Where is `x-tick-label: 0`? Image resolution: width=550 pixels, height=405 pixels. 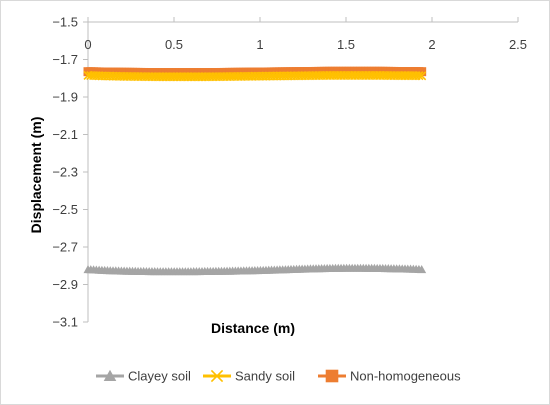
x-tick-label: 0 is located at coordinates (87, 44).